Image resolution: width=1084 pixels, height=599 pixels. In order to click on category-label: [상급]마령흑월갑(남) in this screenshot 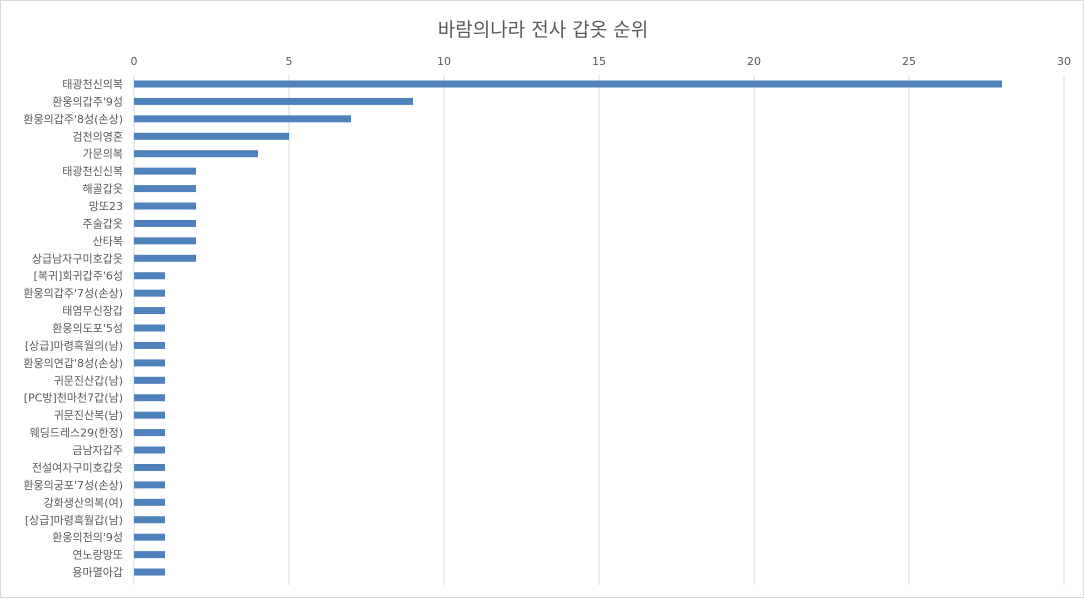, I will do `click(74, 520)`.